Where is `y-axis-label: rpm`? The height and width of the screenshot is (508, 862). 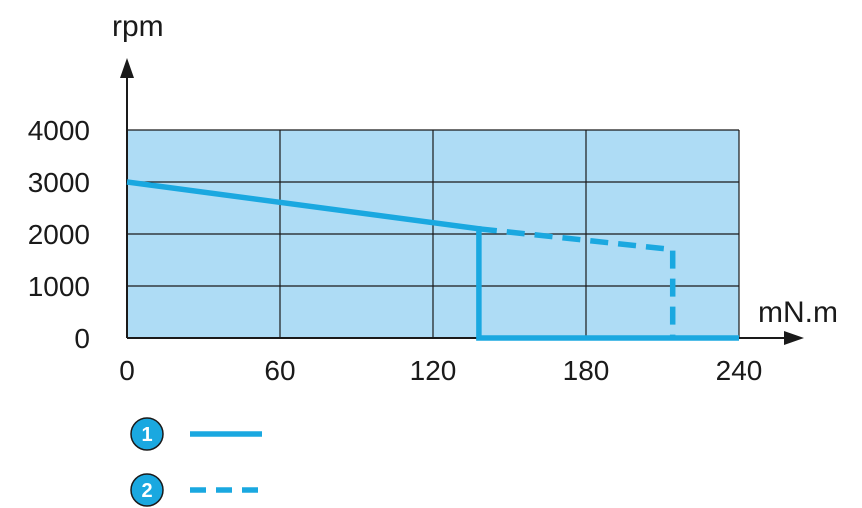
y-axis-label: rpm is located at coordinates (138, 26).